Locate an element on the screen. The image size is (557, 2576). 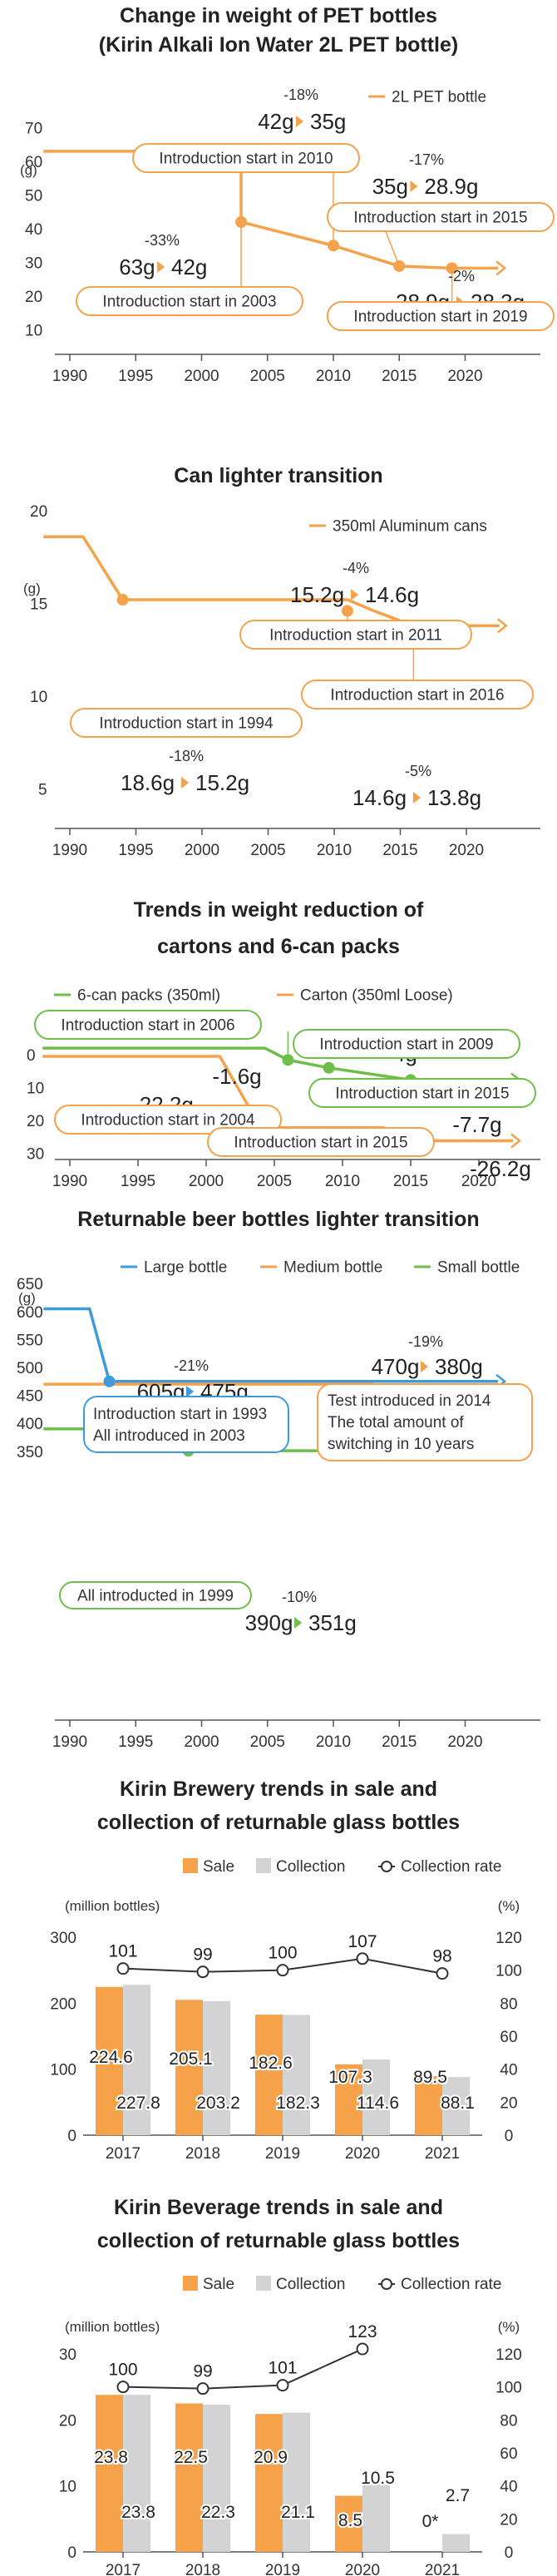
carton-legend-carton-label: Carton (350ml Loose) is located at coordinates (376, 996).